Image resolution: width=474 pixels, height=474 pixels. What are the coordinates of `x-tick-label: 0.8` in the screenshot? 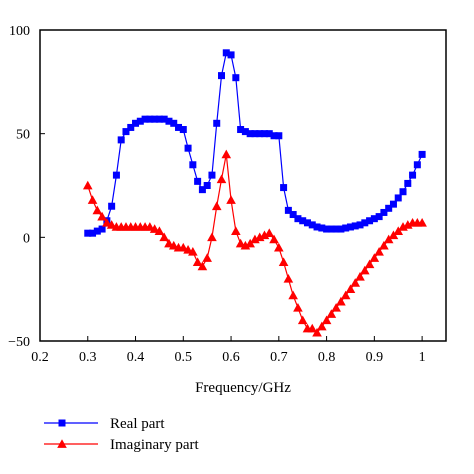 It's located at (327, 357).